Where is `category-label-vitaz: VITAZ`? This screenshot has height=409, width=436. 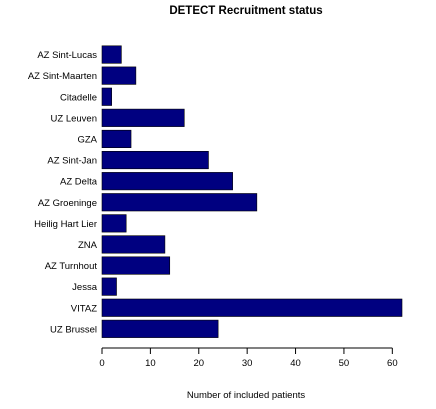 category-label-vitaz: VITAZ is located at coordinates (84, 308).